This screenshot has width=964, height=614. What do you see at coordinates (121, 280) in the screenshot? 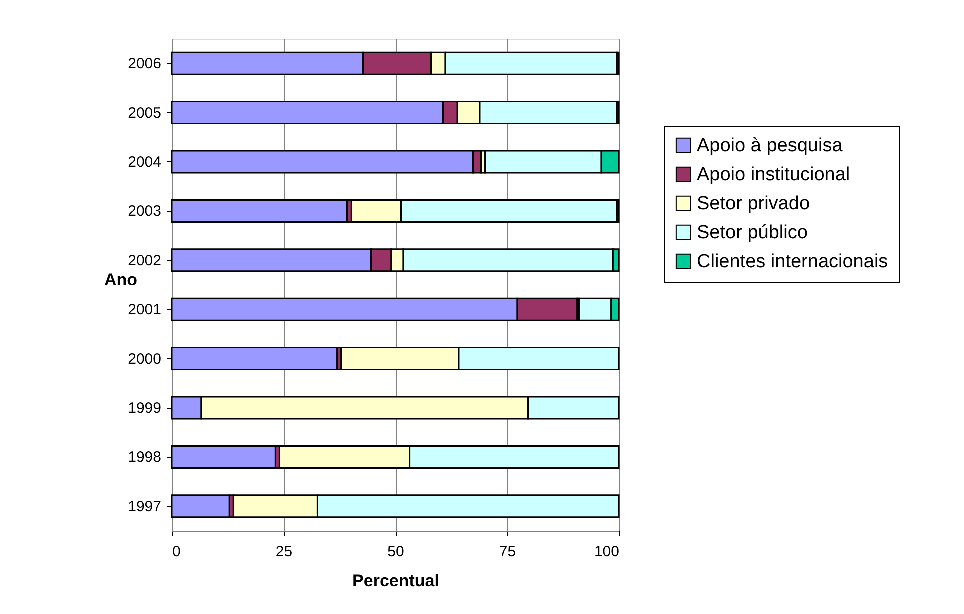
I see `y-axis-title: Ano` at bounding box center [121, 280].